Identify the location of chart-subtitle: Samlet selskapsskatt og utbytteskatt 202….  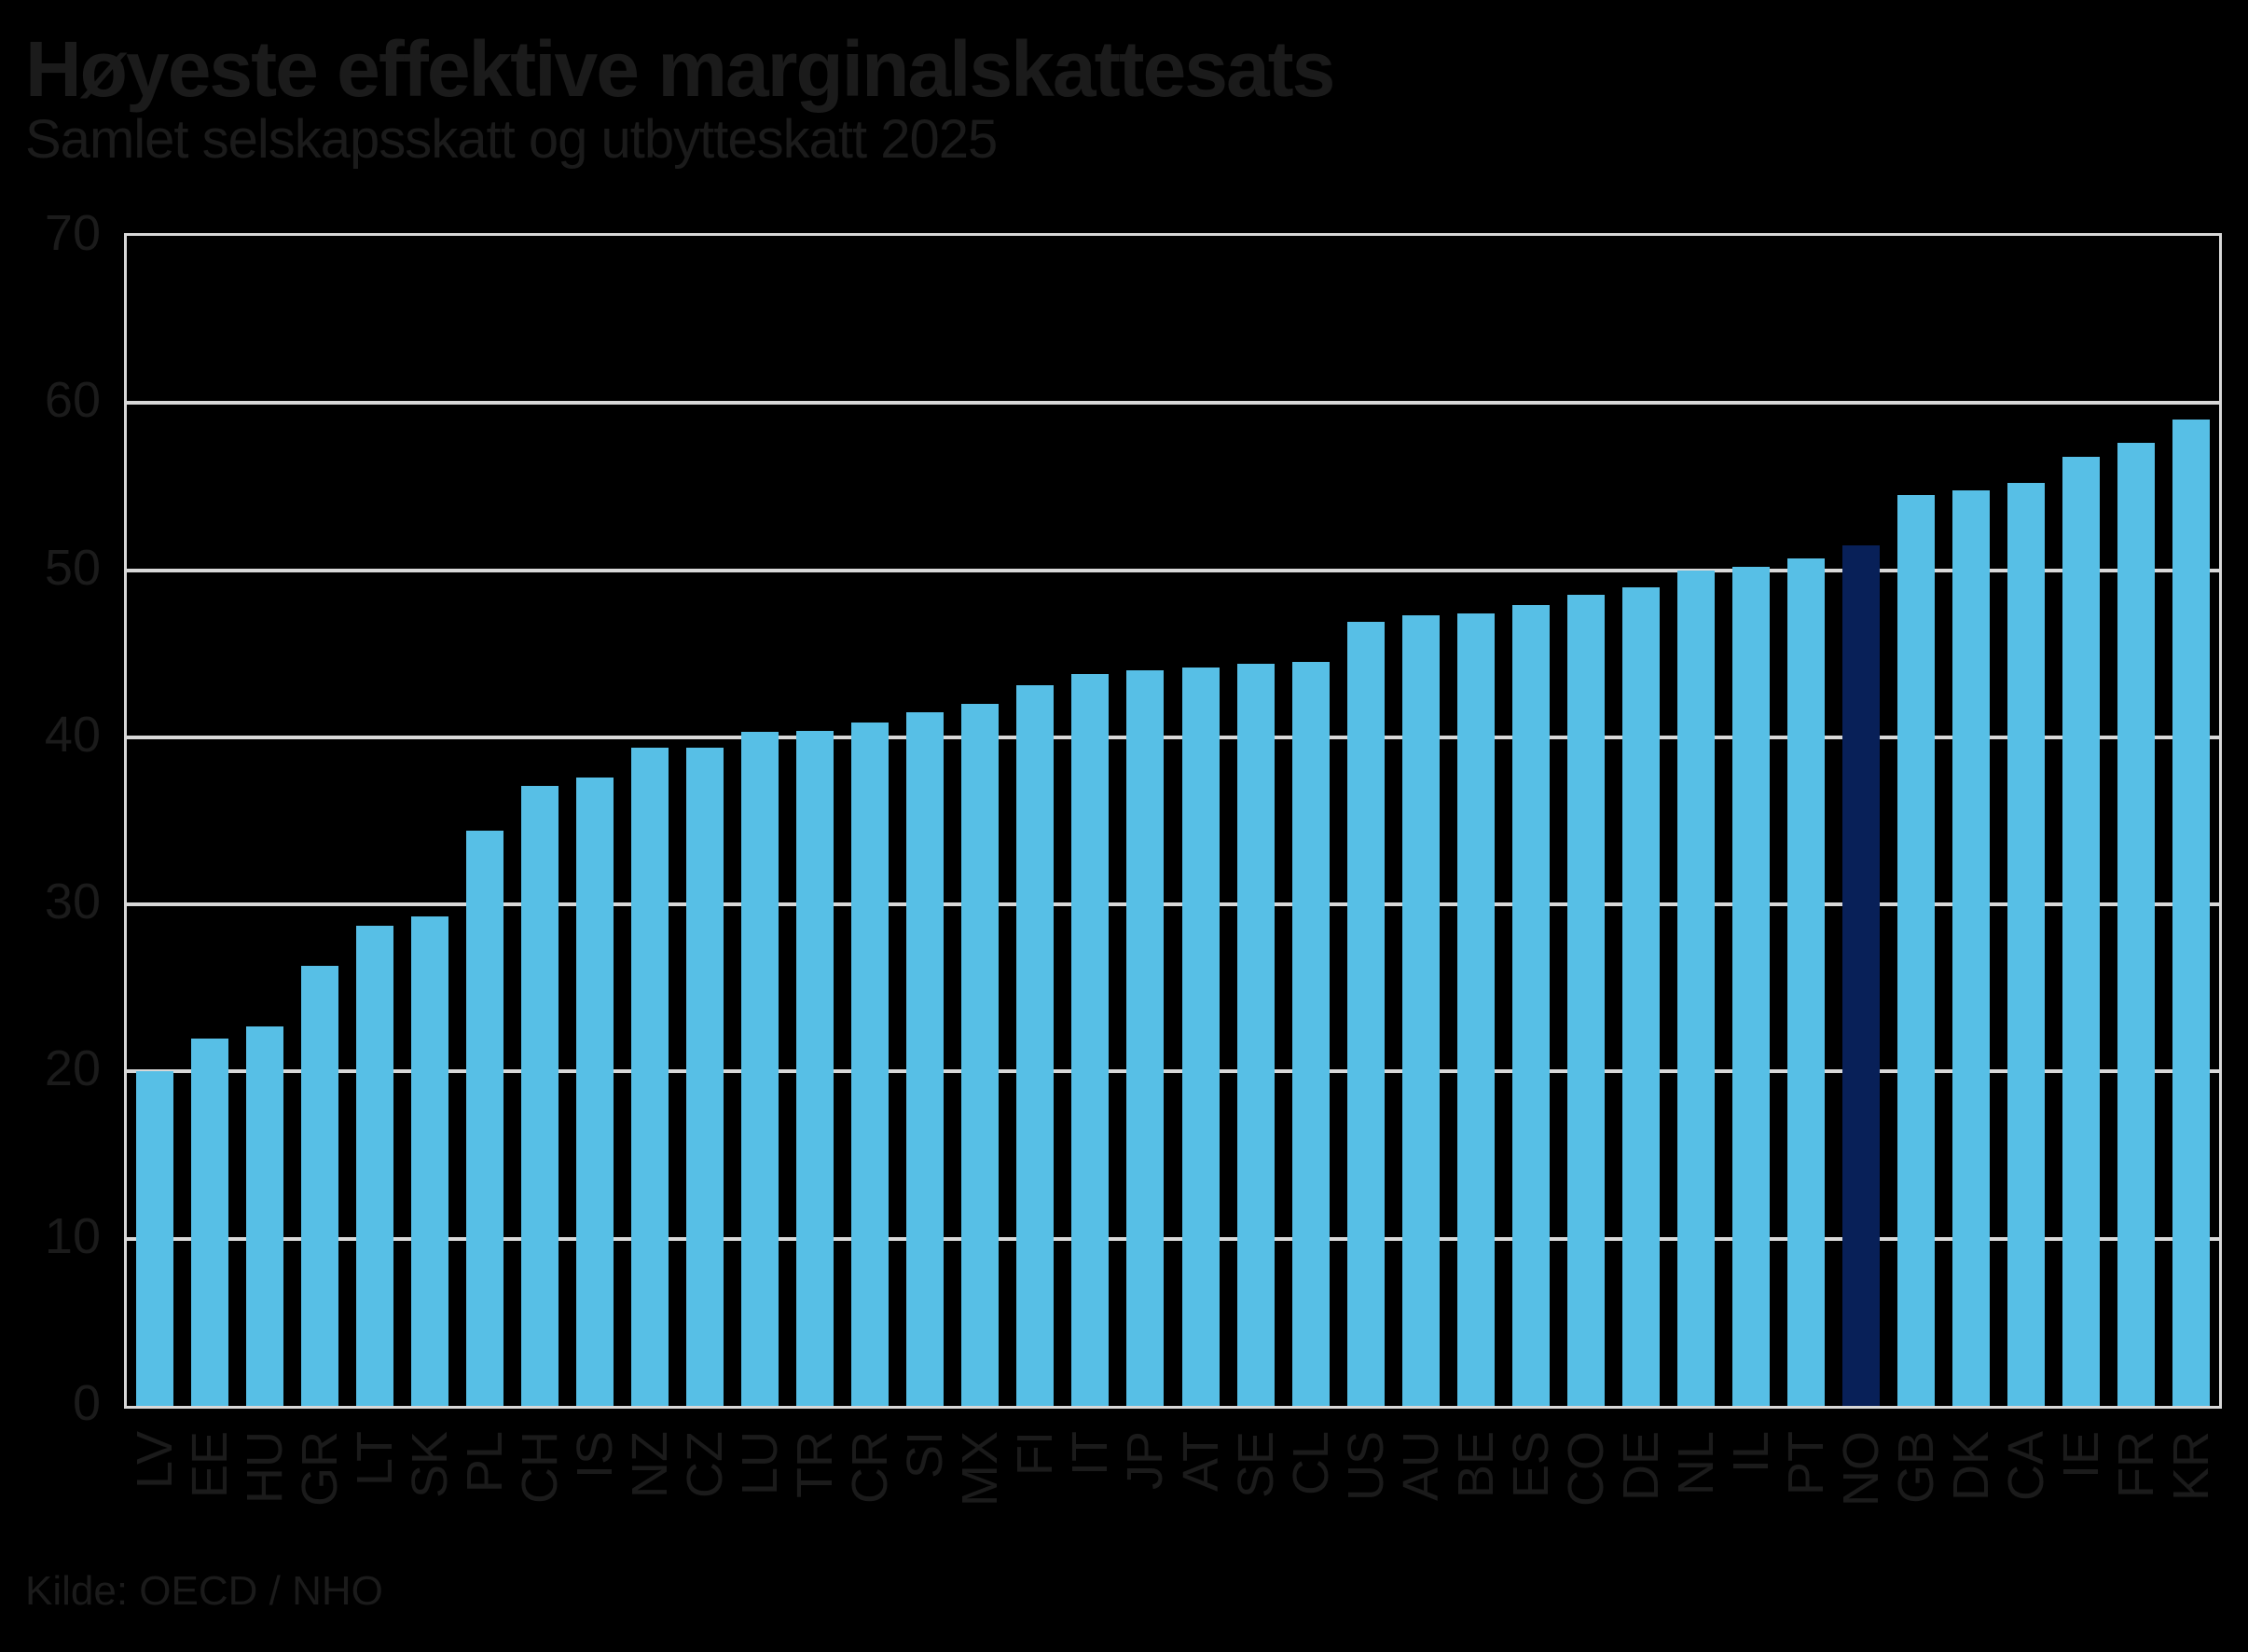
(511, 140).